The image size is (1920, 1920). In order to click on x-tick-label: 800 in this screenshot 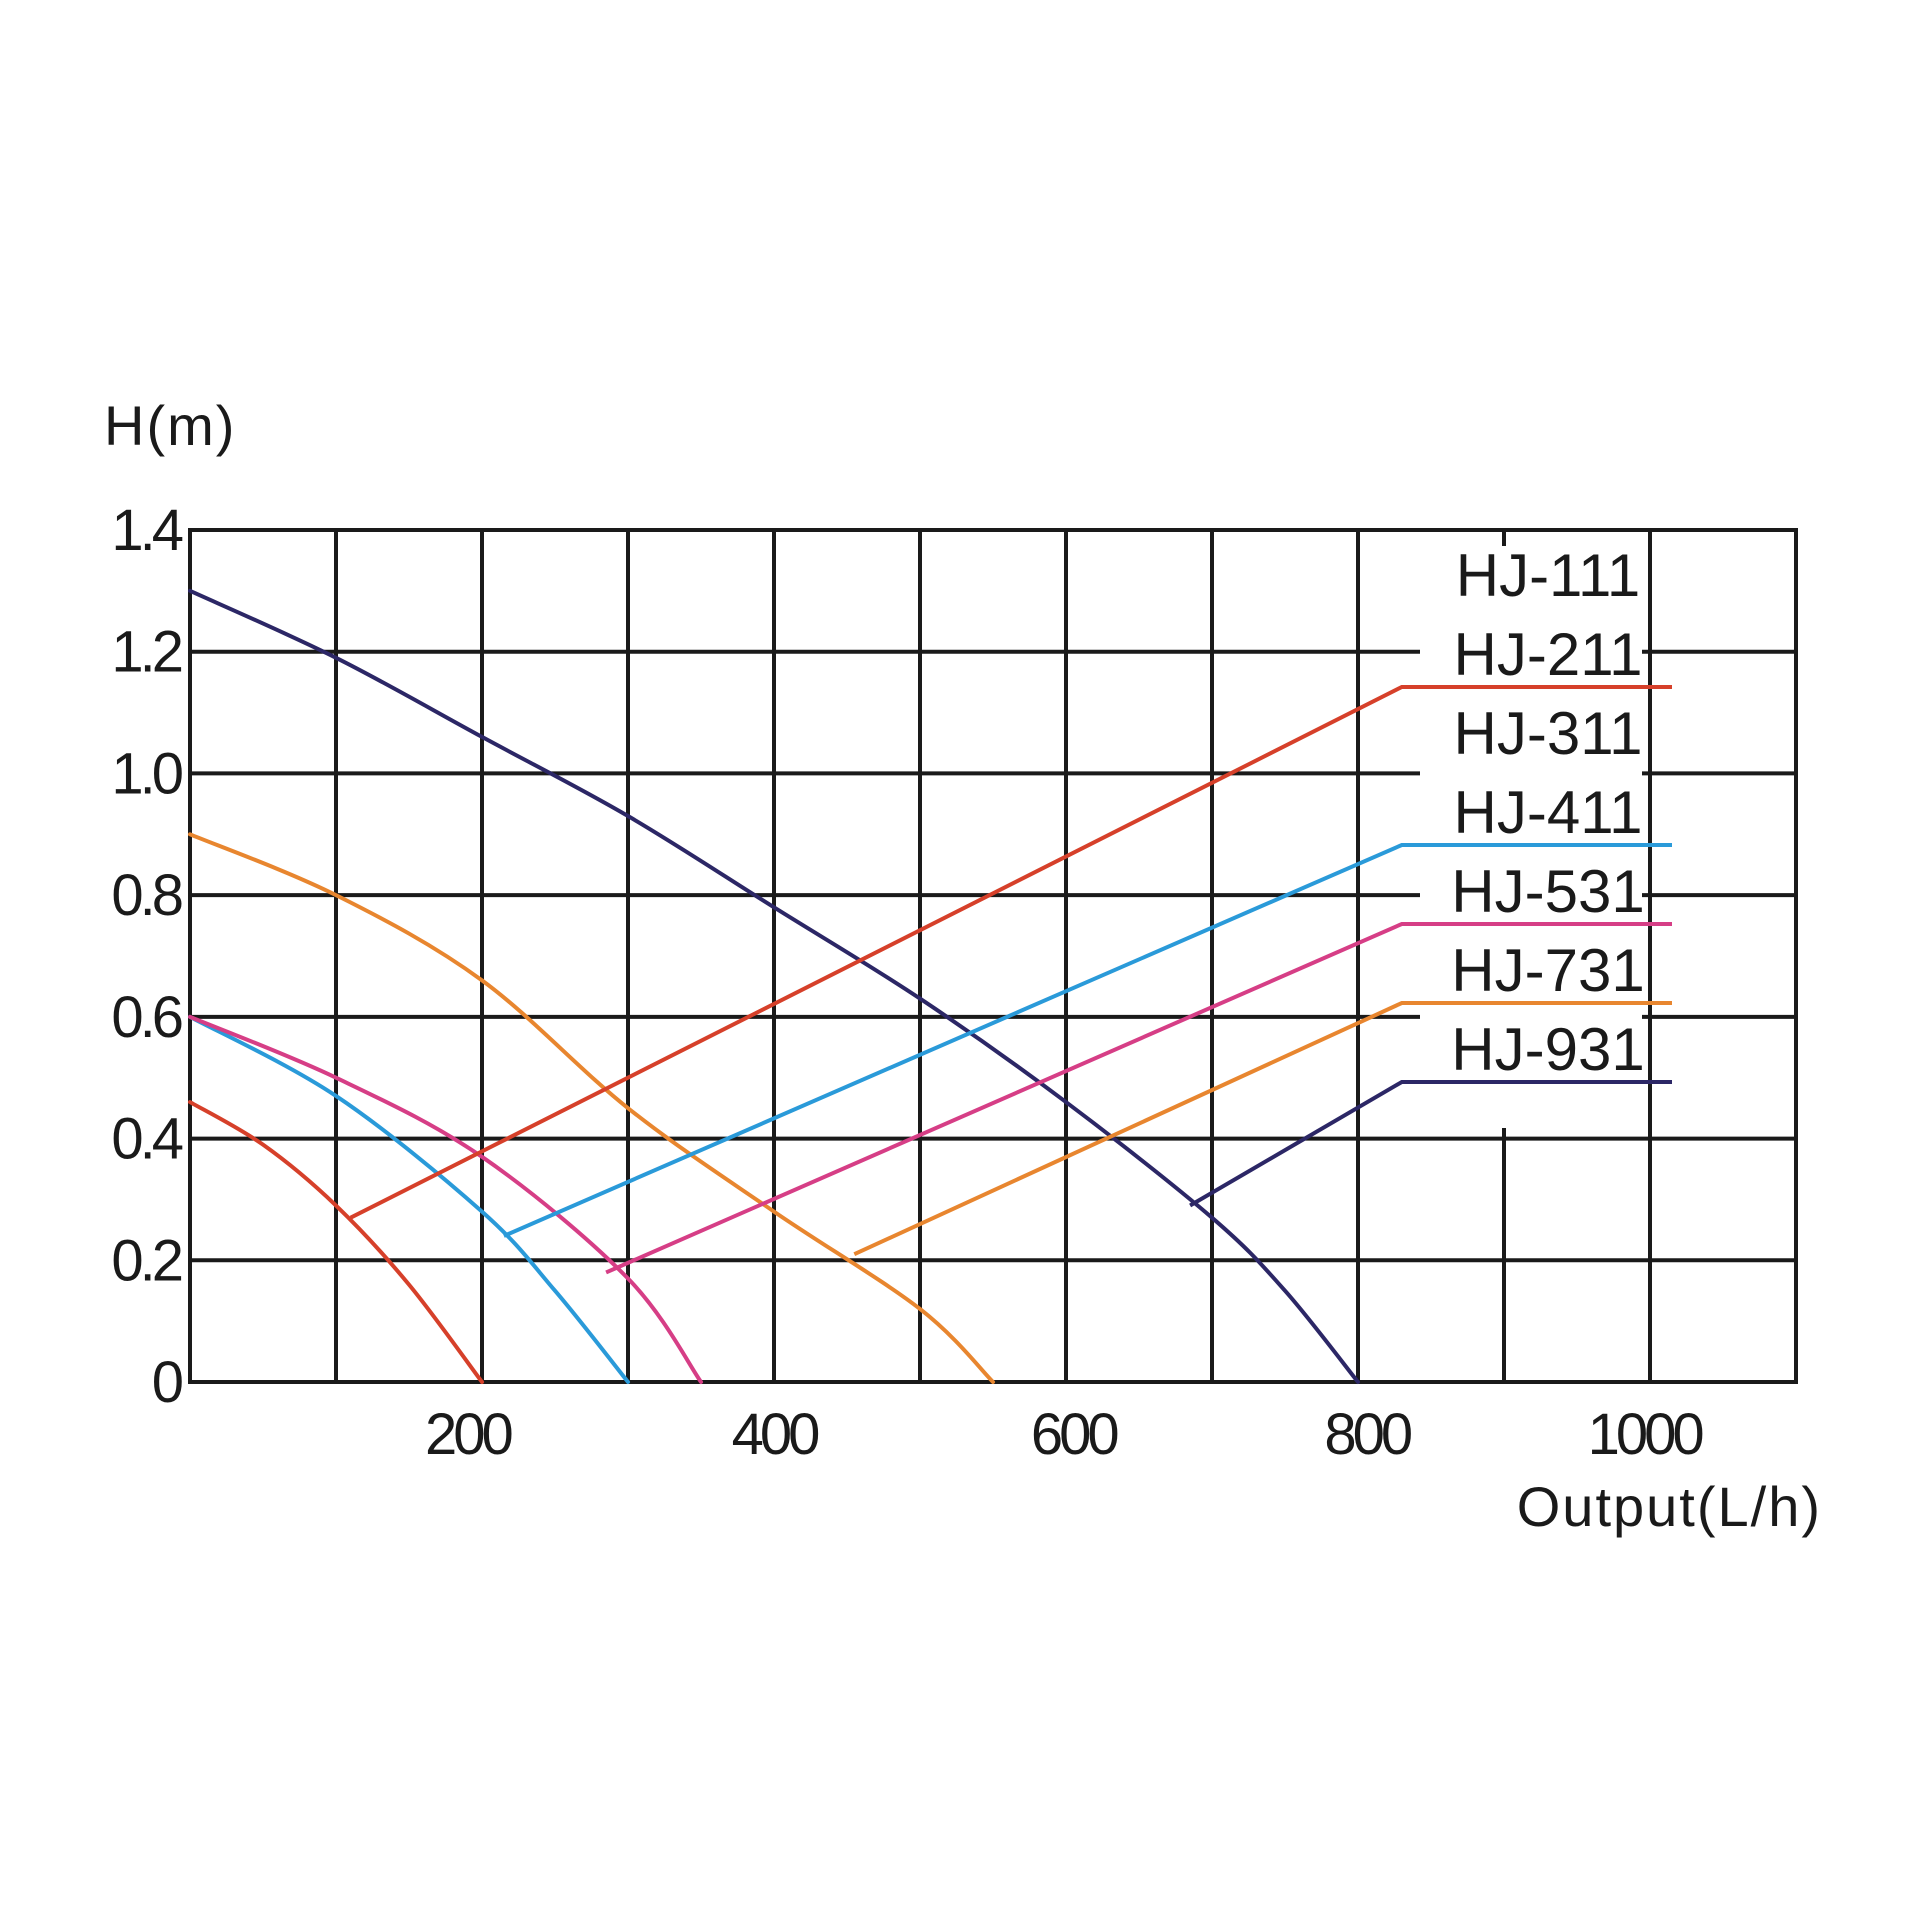, I will do `click(1367, 1434)`.